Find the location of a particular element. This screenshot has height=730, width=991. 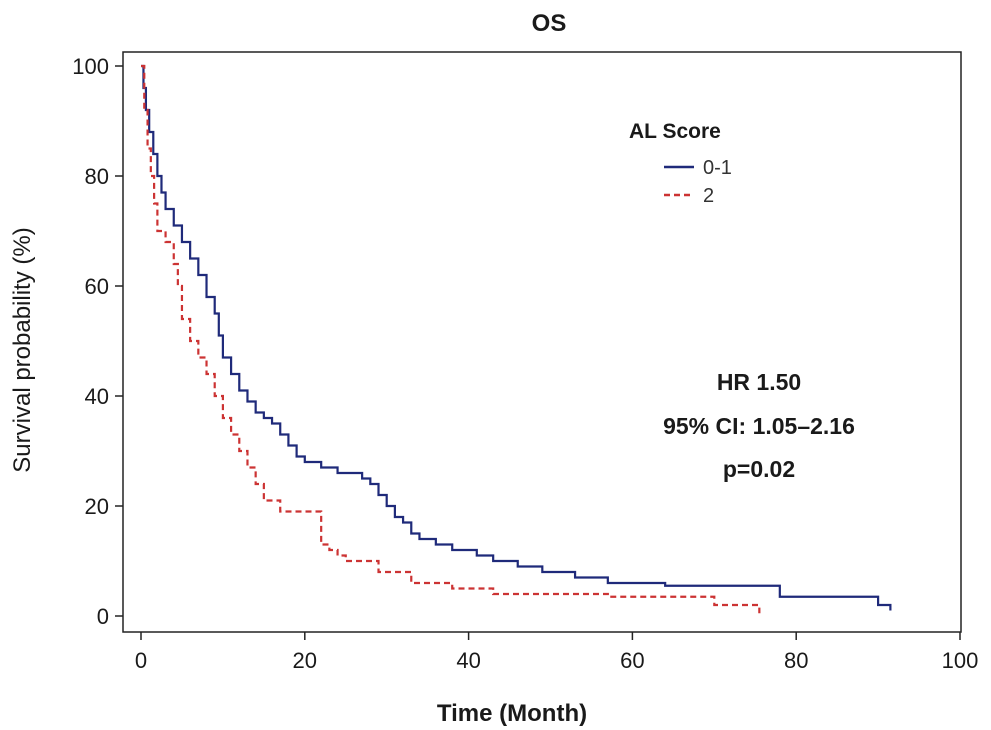

x-tick-label: 60 is located at coordinates (632, 660).